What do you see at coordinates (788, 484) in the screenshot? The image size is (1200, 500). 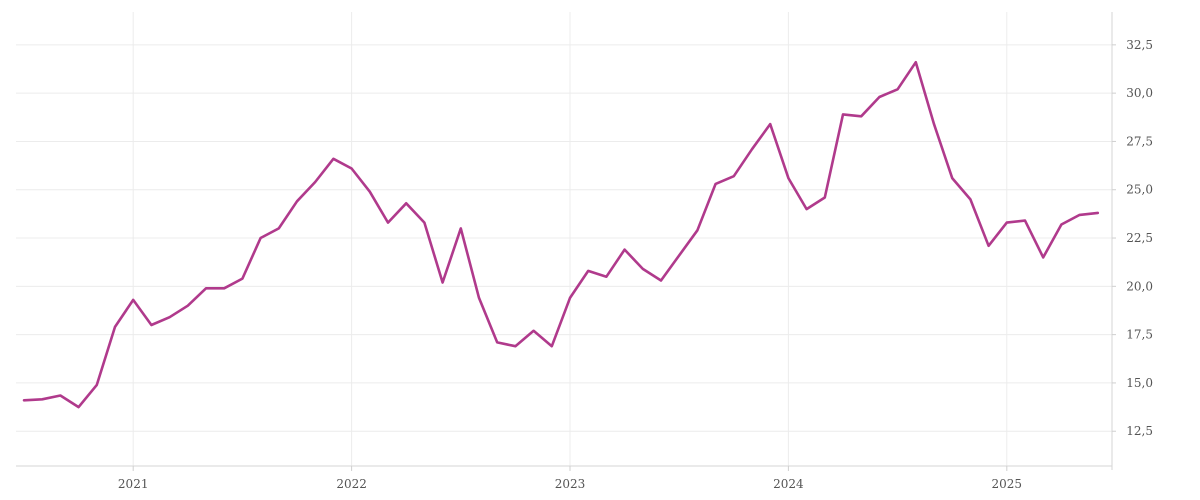 I see `x-tick-label: 2024` at bounding box center [788, 484].